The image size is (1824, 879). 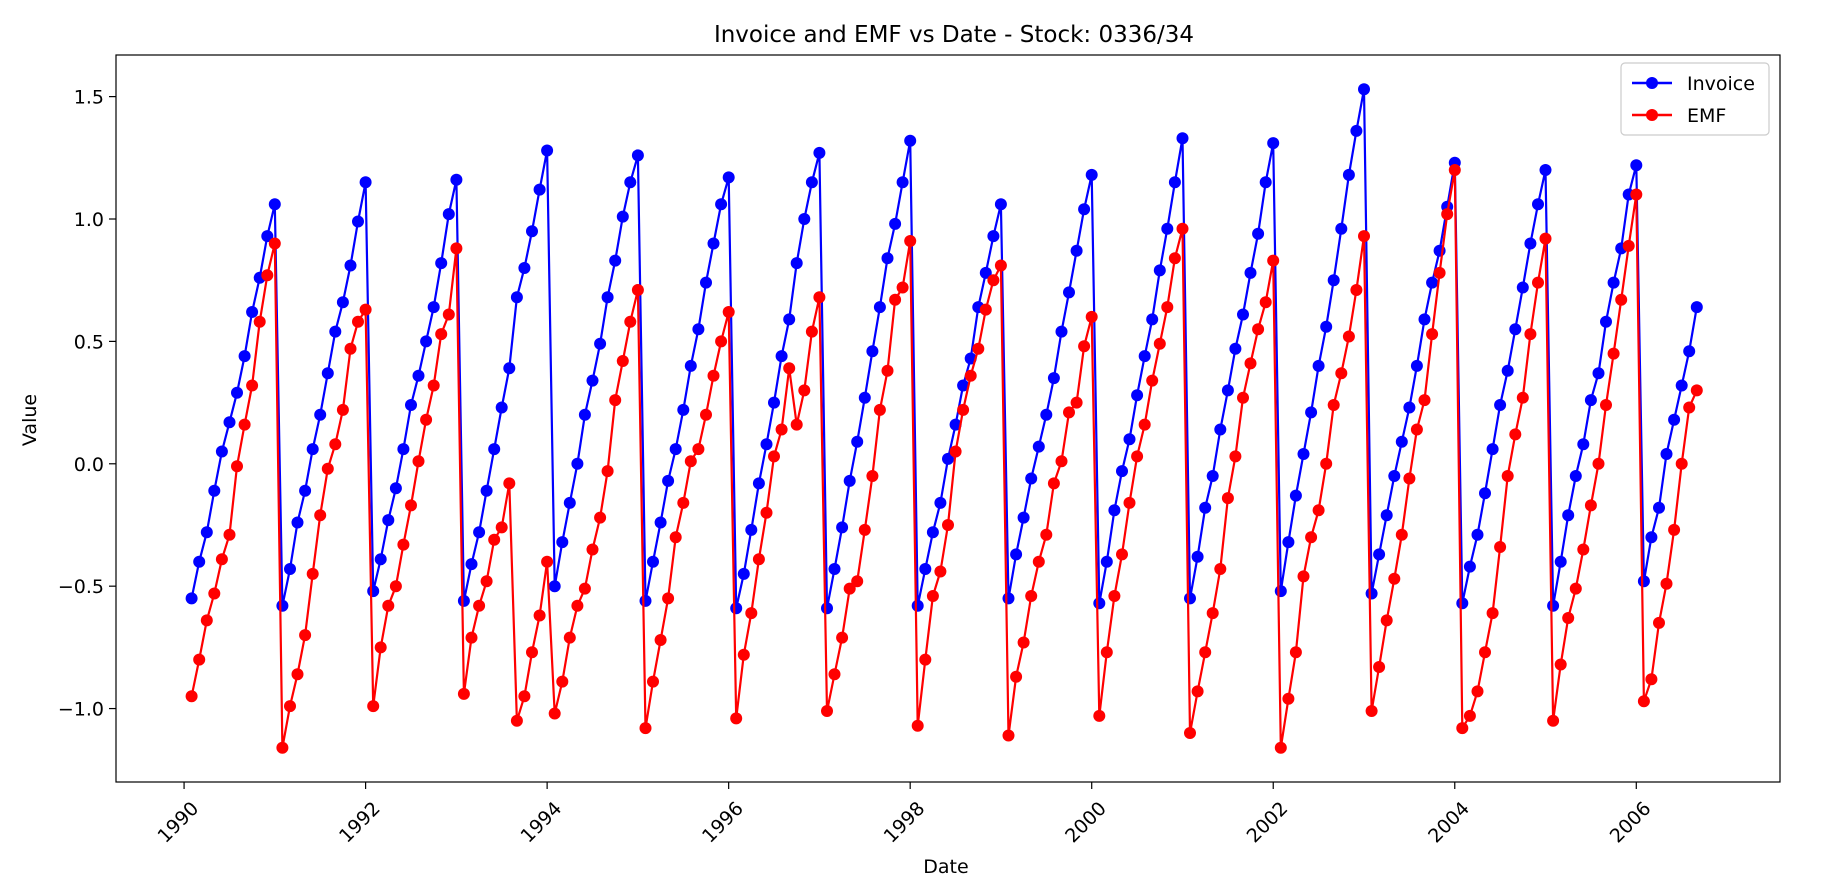 I want to click on x-tick-label: 2006, so click(x=1631, y=823).